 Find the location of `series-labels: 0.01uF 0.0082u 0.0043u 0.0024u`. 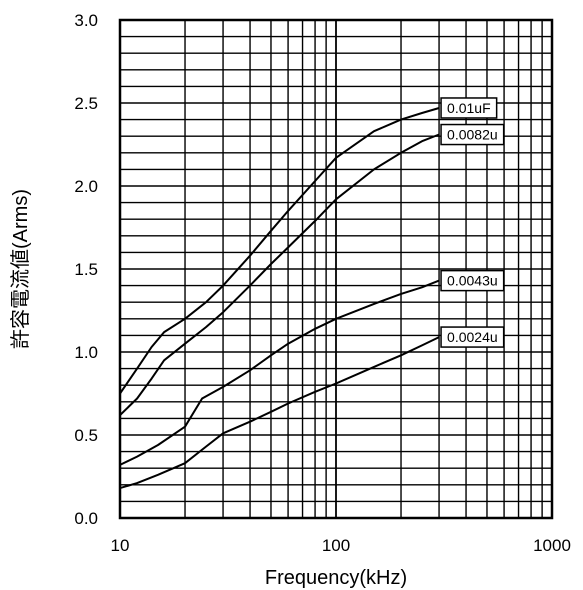

series-labels: 0.01uF 0.0082u 0.0043u 0.0024u is located at coordinates (472, 222).